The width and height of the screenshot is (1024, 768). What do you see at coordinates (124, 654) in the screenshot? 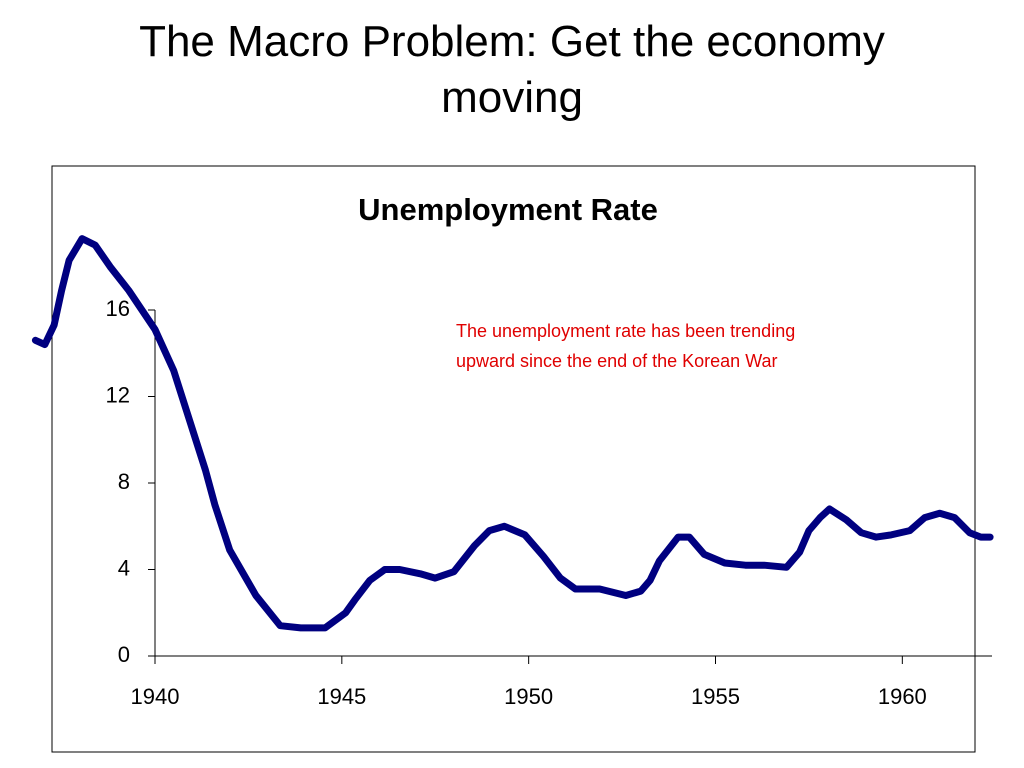
I see `y-tick-label: 0` at bounding box center [124, 654].